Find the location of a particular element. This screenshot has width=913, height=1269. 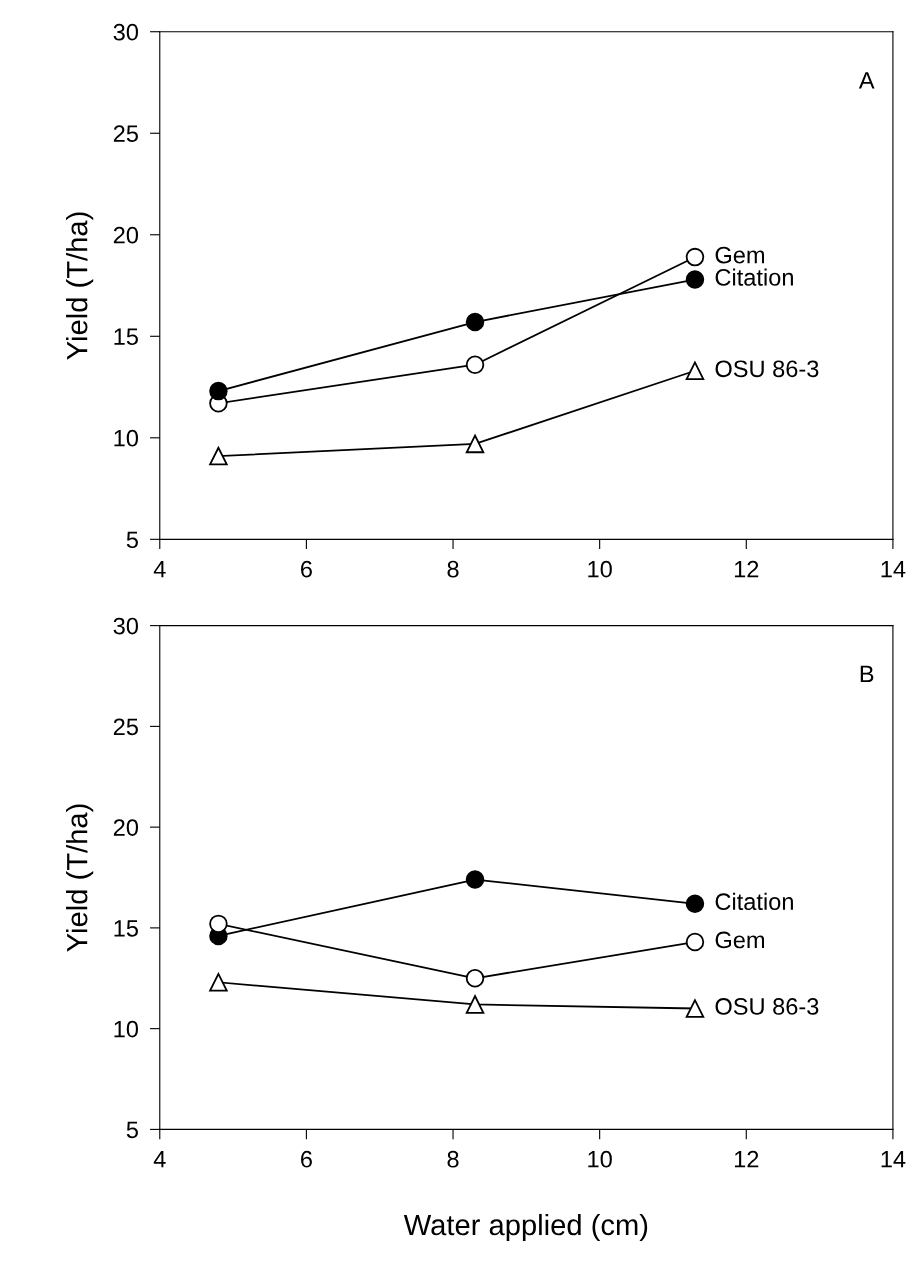

annotation: B is located at coordinates (867, 674).